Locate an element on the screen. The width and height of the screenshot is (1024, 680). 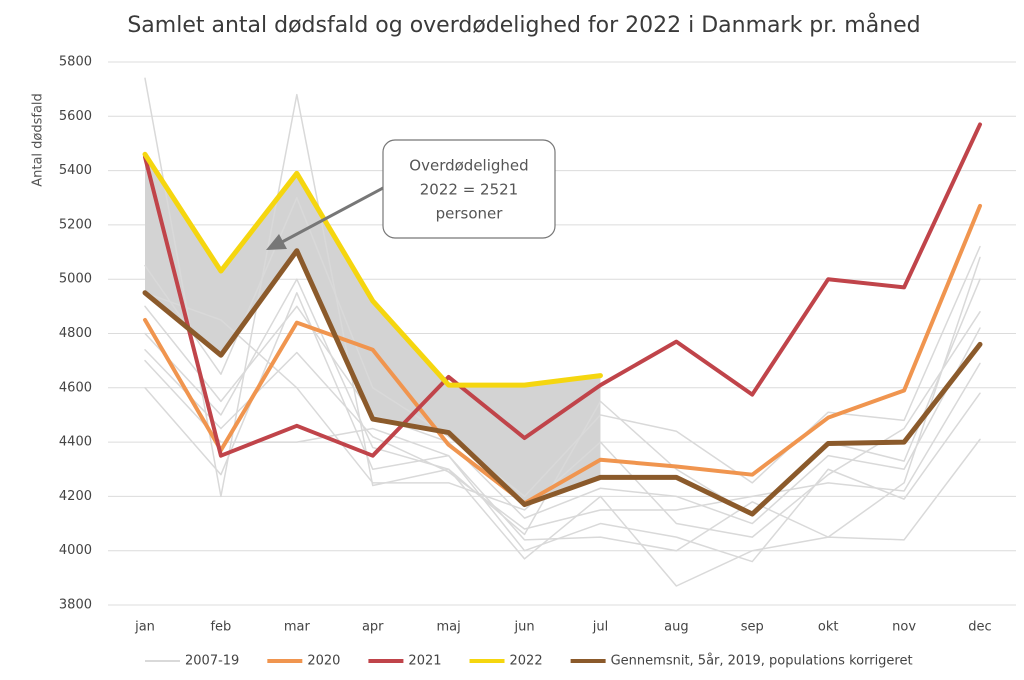
annotation-text: 2022 = 2521 is located at coordinates (469, 190).